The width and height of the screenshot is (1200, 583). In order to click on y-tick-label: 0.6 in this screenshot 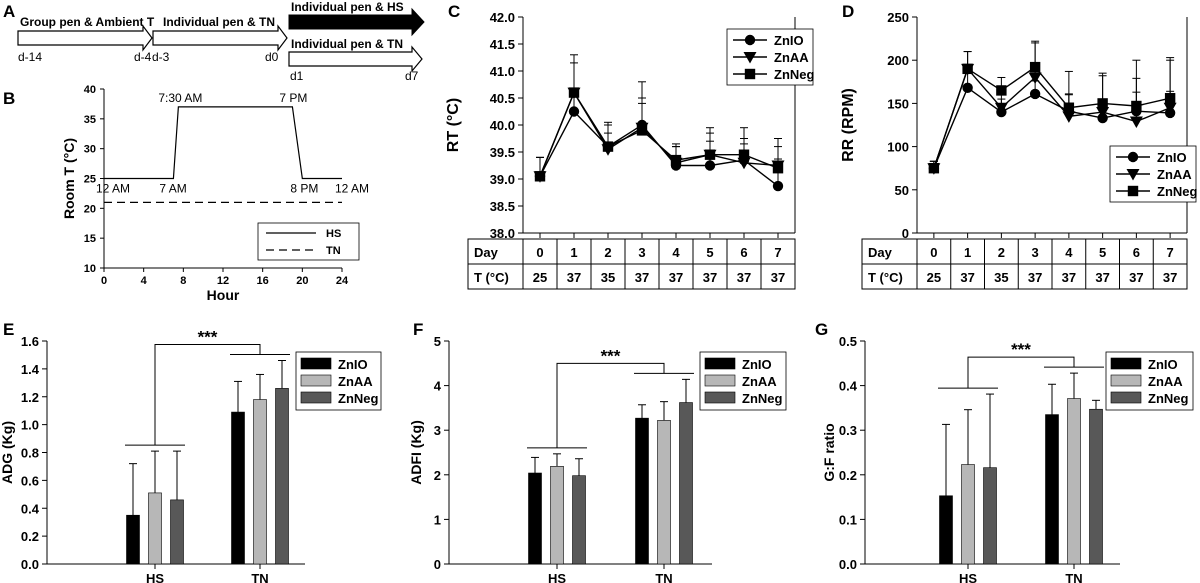, I will do `click(30, 480)`.